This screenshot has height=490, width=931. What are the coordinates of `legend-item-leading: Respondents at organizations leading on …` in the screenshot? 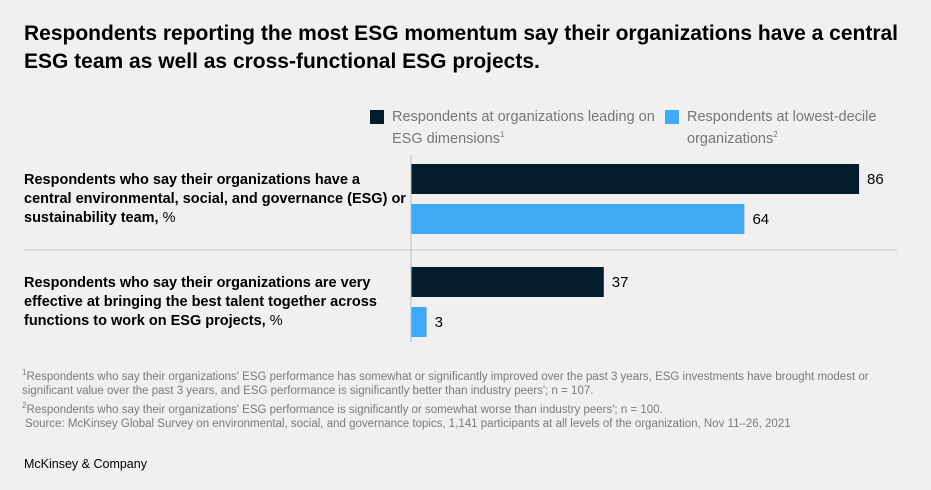 It's located at (520, 128).